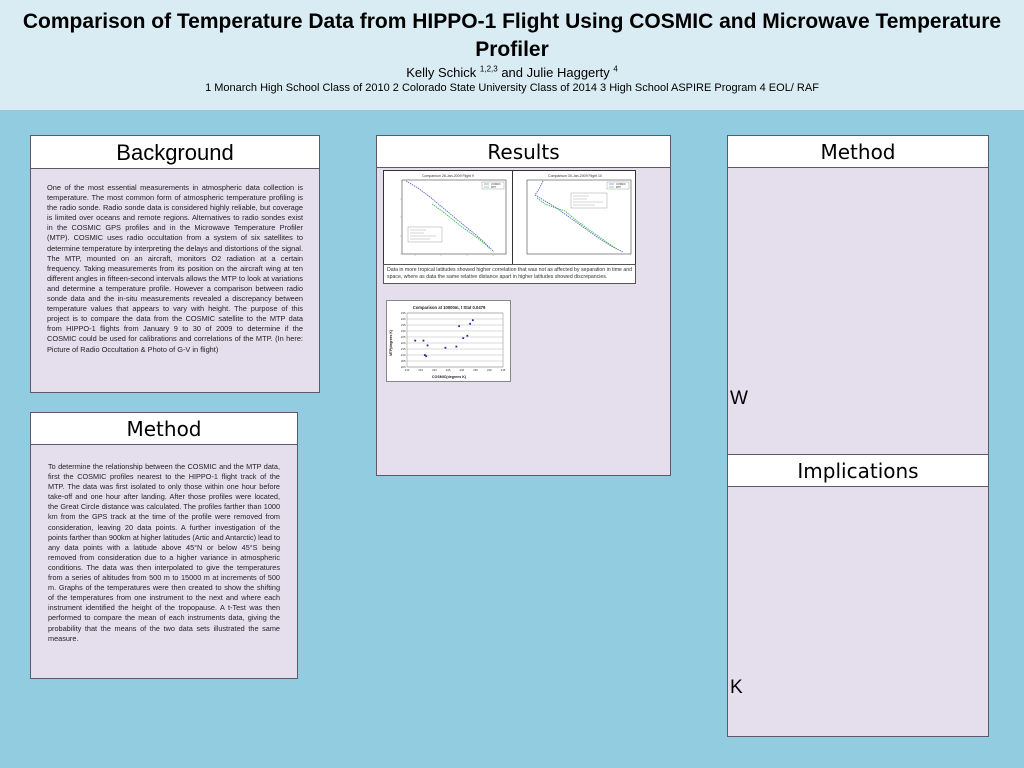  I want to click on scatter-xlabel: COSMIC(degrees K), so click(449, 377).